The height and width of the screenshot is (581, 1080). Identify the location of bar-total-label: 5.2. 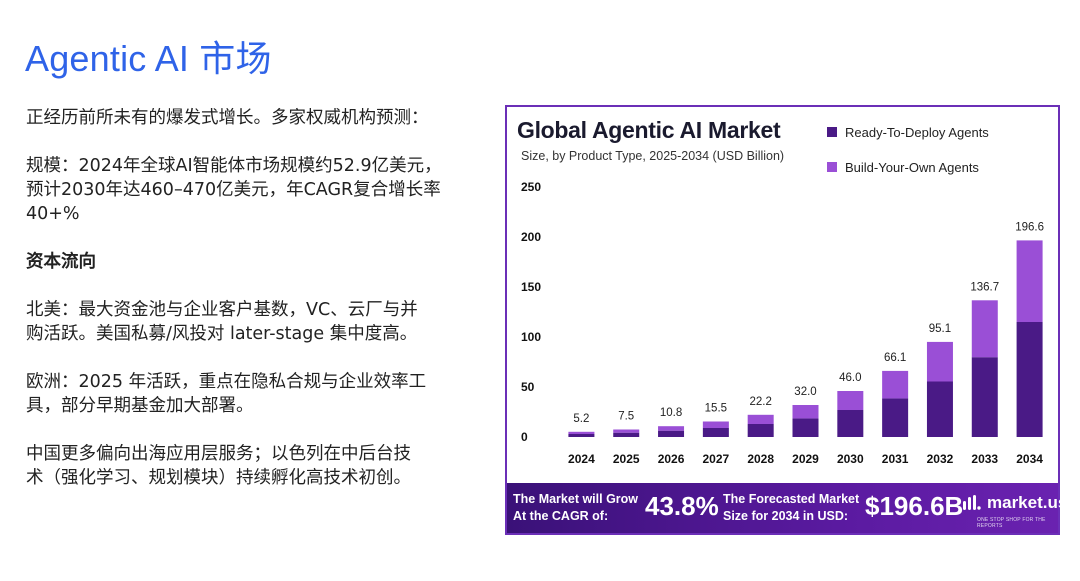
(581, 419).